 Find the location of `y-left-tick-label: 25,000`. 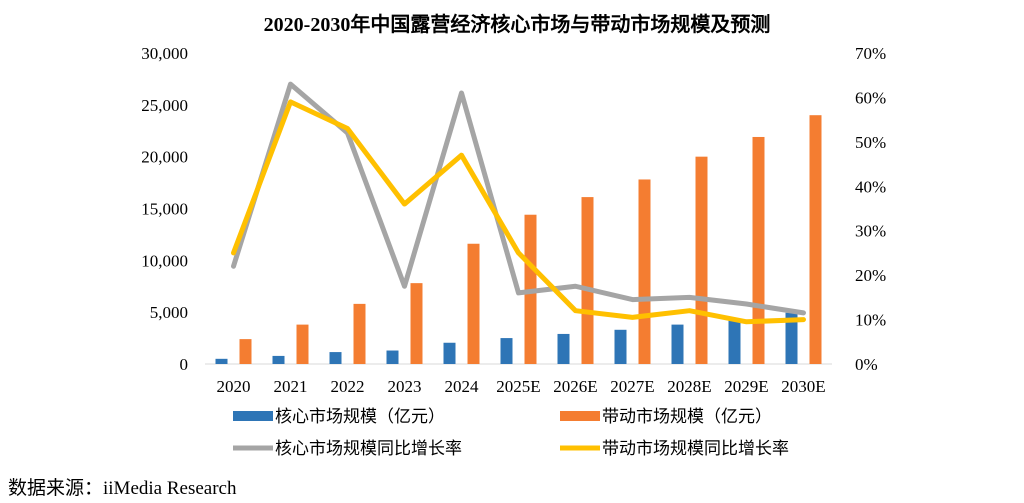

y-left-tick-label: 25,000 is located at coordinates (164, 105).